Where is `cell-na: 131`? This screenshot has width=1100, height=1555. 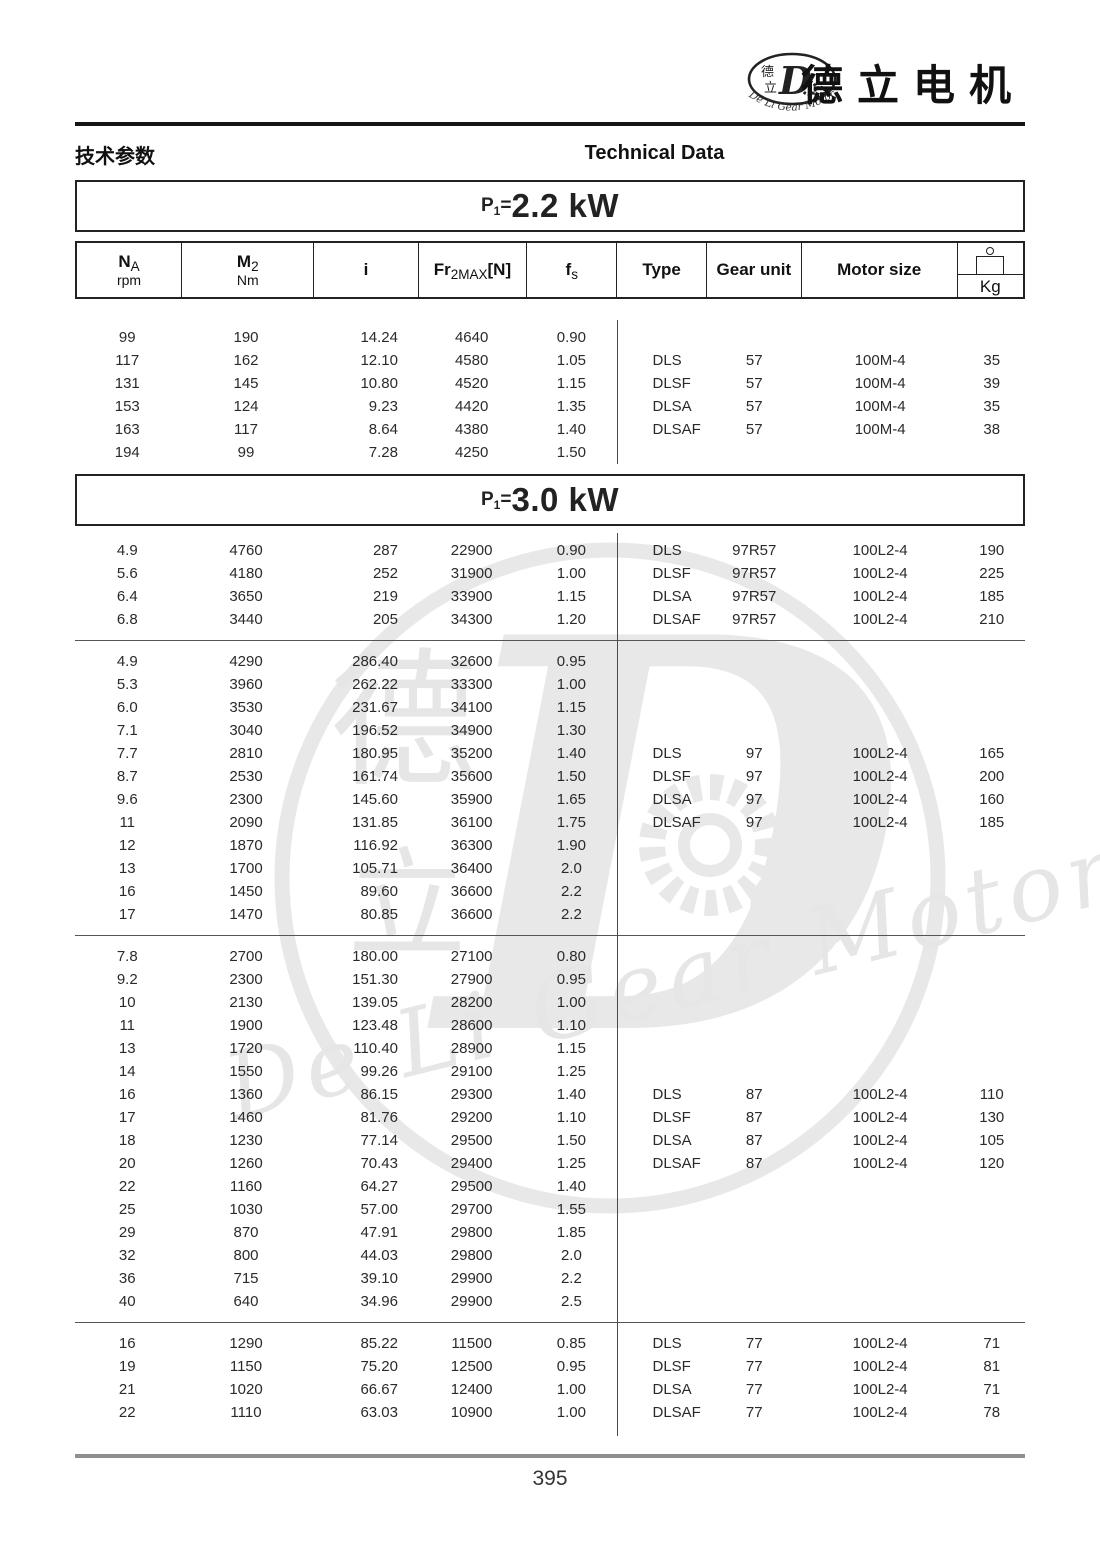 cell-na: 131 is located at coordinates (127, 383).